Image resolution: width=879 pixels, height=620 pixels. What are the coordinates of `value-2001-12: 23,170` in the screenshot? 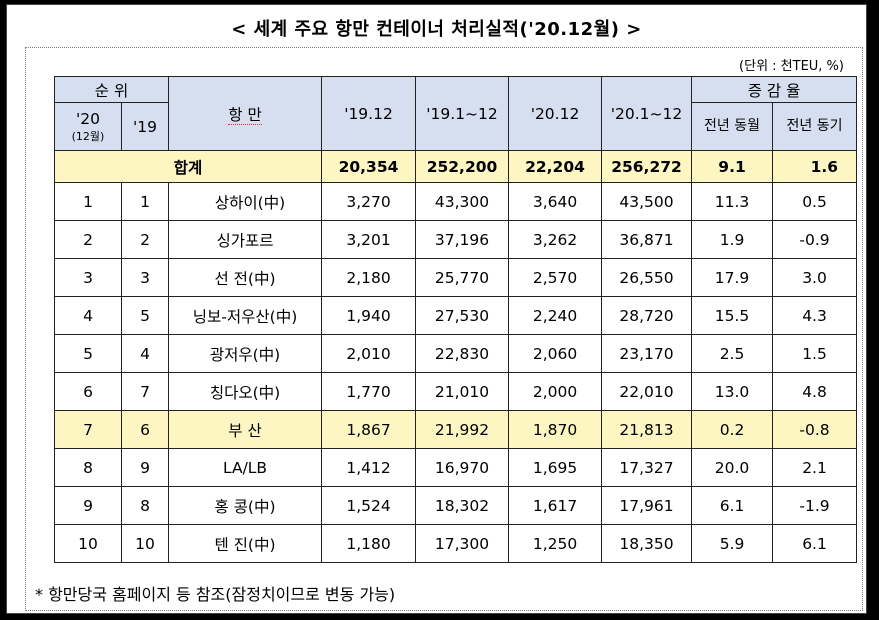 It's located at (647, 353).